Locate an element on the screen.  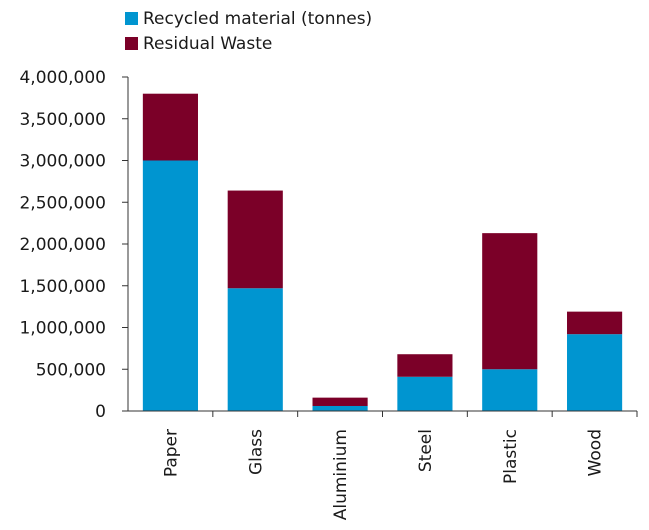
x-tick-label: Wood is located at coordinates (596, 452).